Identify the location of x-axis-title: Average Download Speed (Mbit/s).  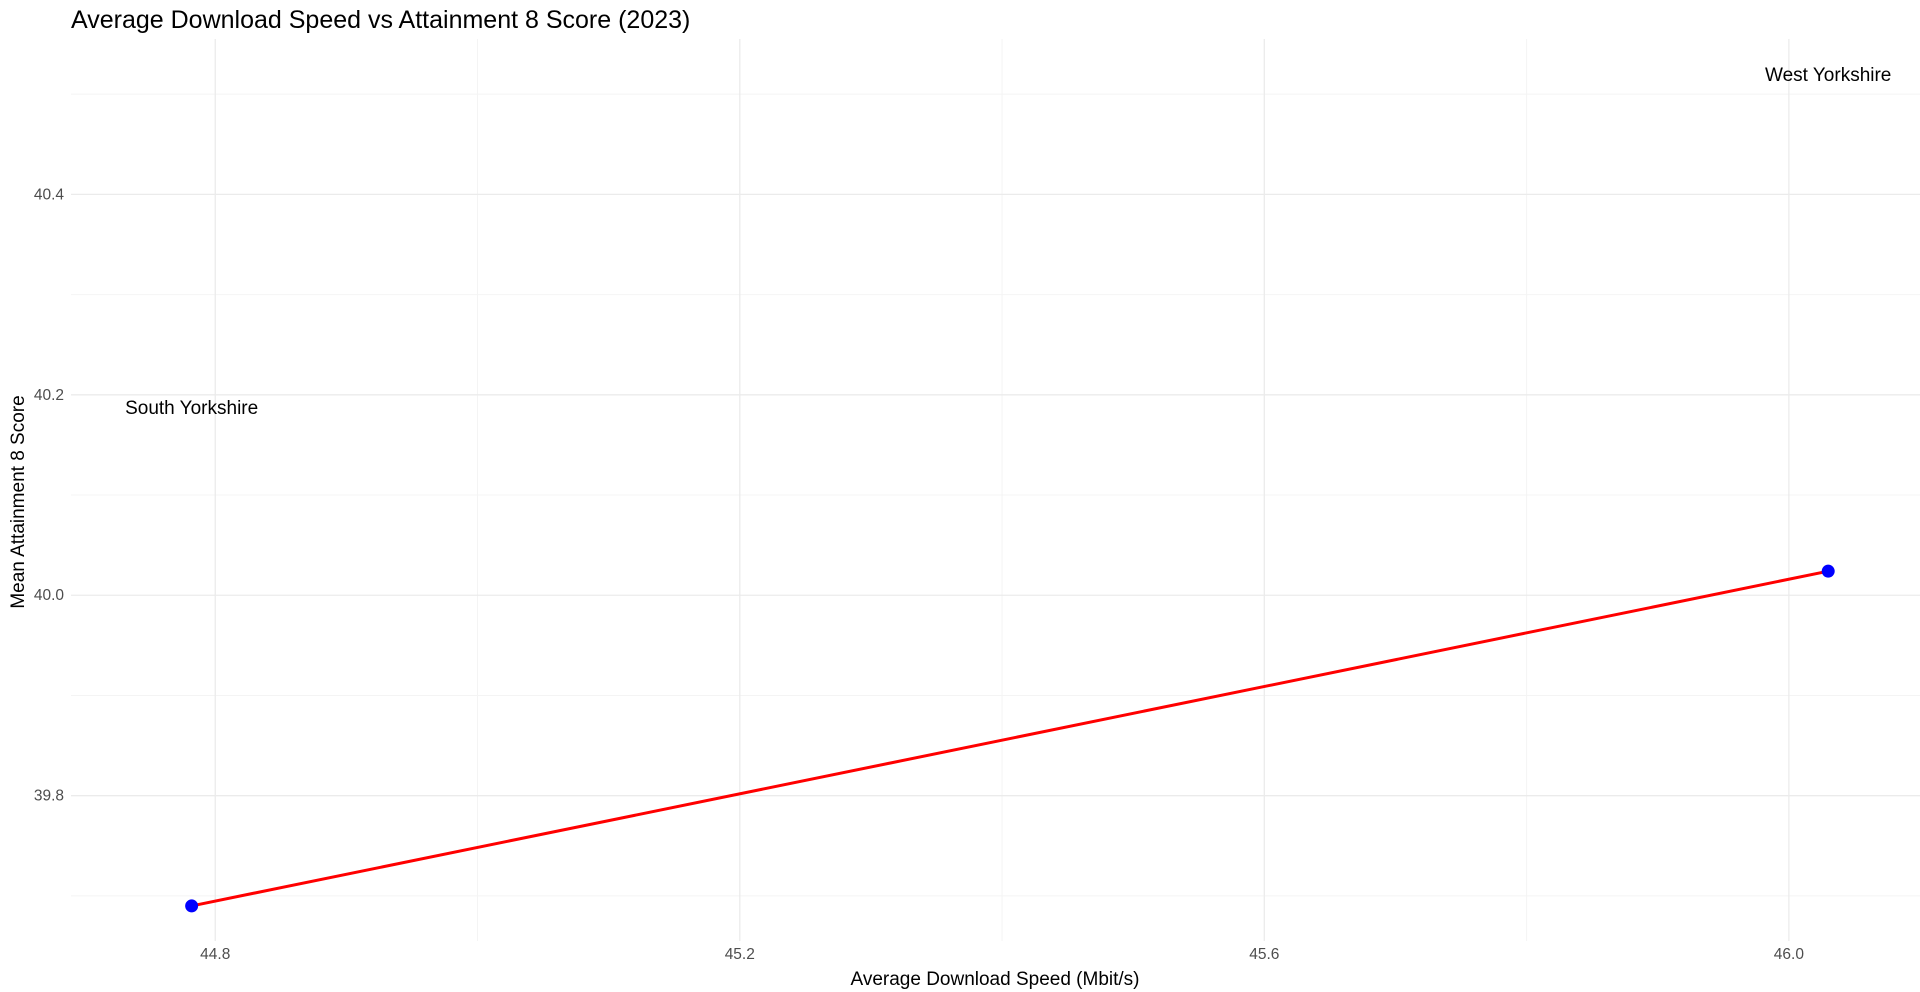
(994, 979).